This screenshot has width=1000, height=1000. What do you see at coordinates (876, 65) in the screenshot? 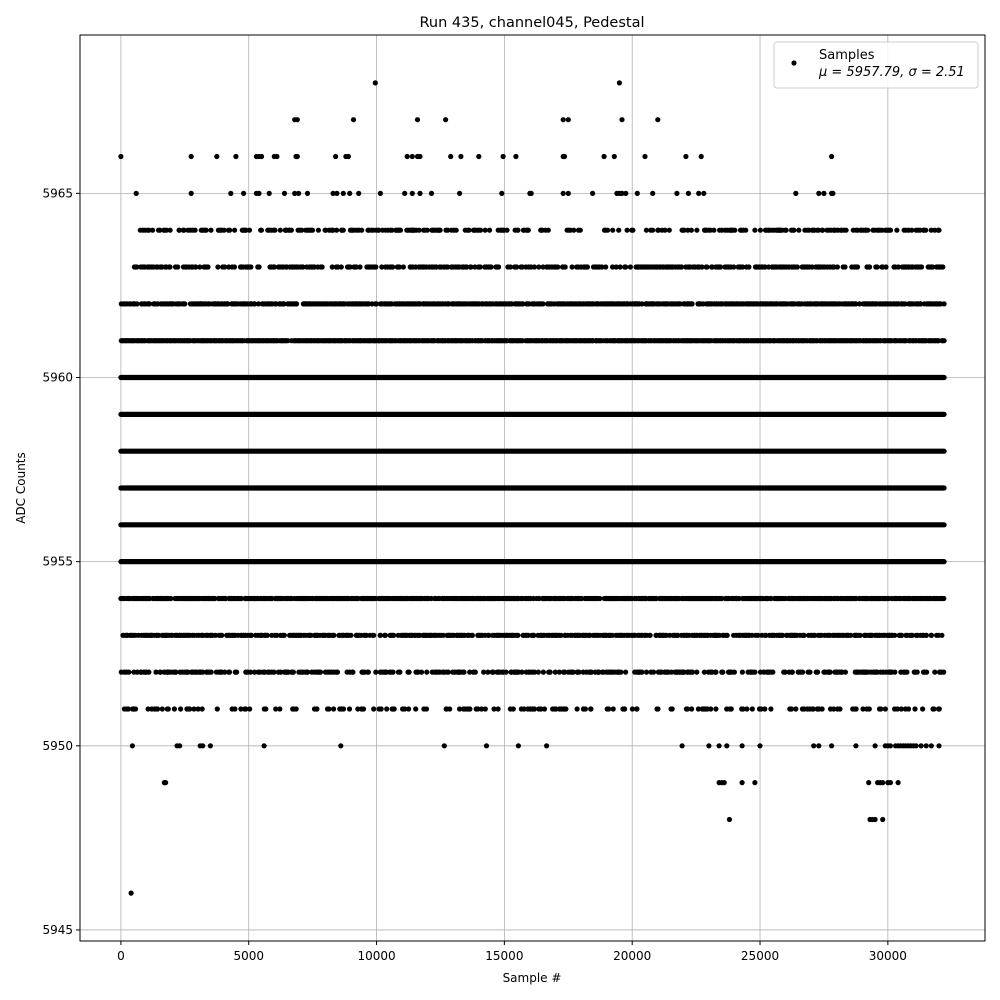
I see `legend: Samples μ = 5957.79, σ = 2.51` at bounding box center [876, 65].